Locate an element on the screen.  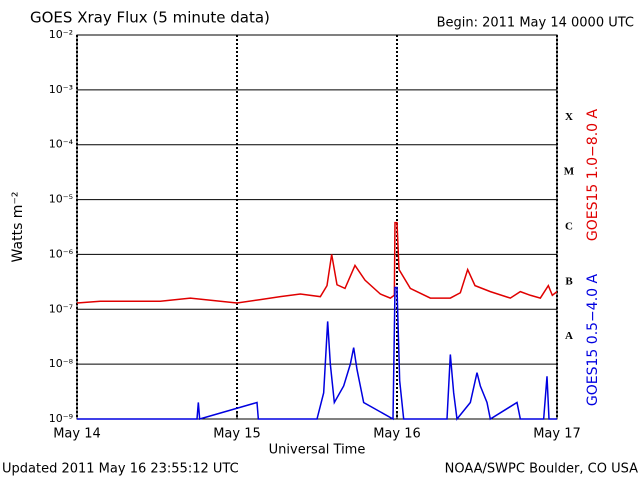
flare-class-label: B is located at coordinates (569, 281).